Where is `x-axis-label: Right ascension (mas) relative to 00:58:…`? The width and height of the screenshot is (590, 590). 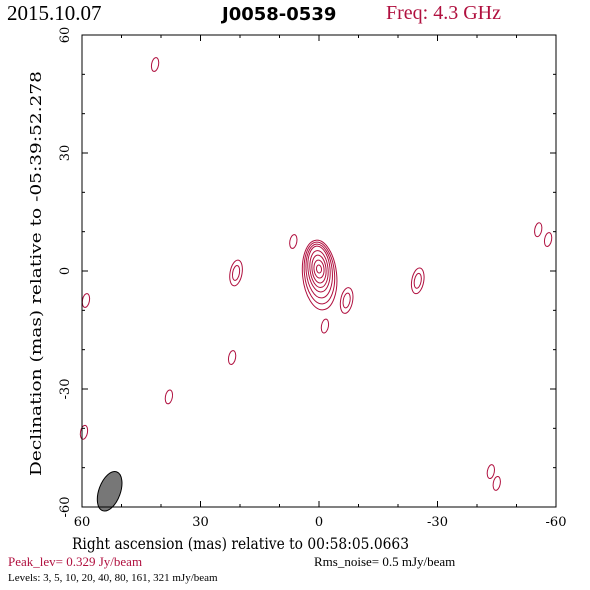 x-axis-label: Right ascension (mas) relative to 00:58:… is located at coordinates (240, 544).